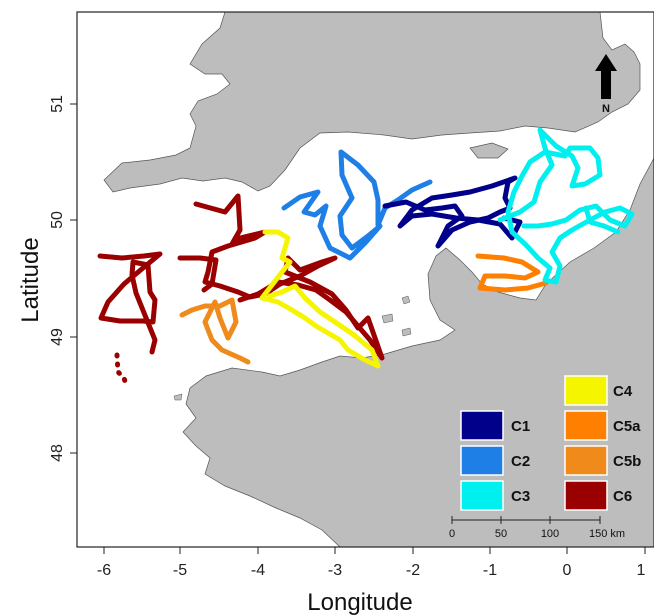 This screenshot has height=615, width=654. Describe the element at coordinates (73, 278) in the screenshot. I see `y-axis` at that location.